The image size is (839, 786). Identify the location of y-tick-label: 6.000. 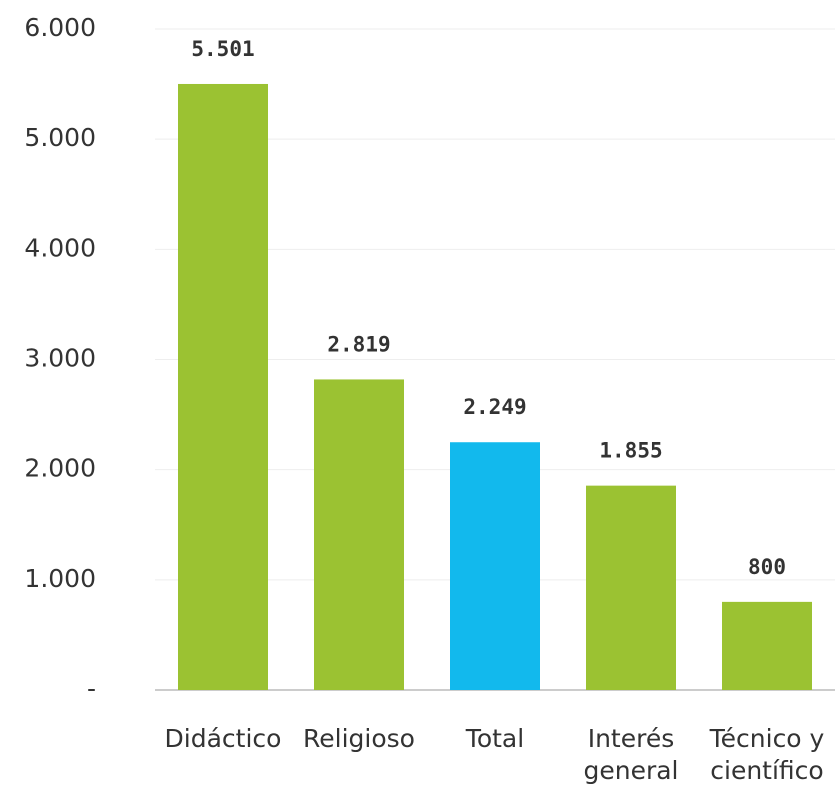
(60, 27).